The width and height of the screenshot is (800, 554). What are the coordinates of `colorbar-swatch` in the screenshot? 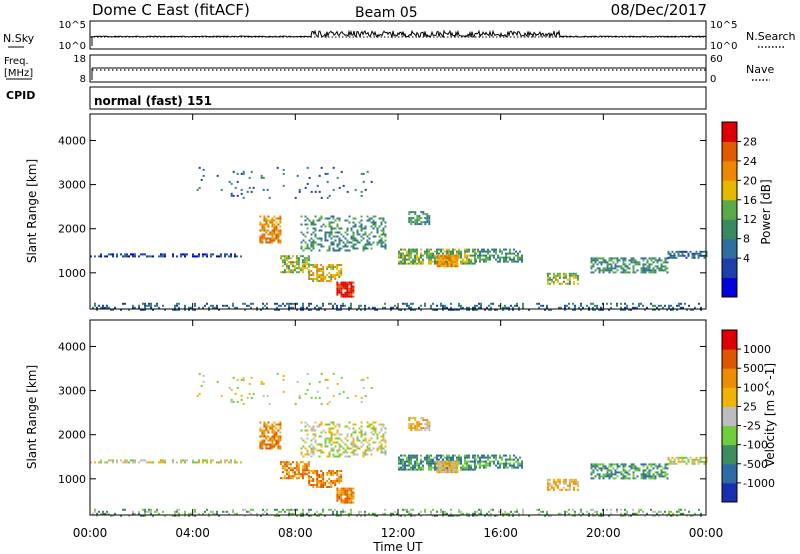 It's located at (729, 287).